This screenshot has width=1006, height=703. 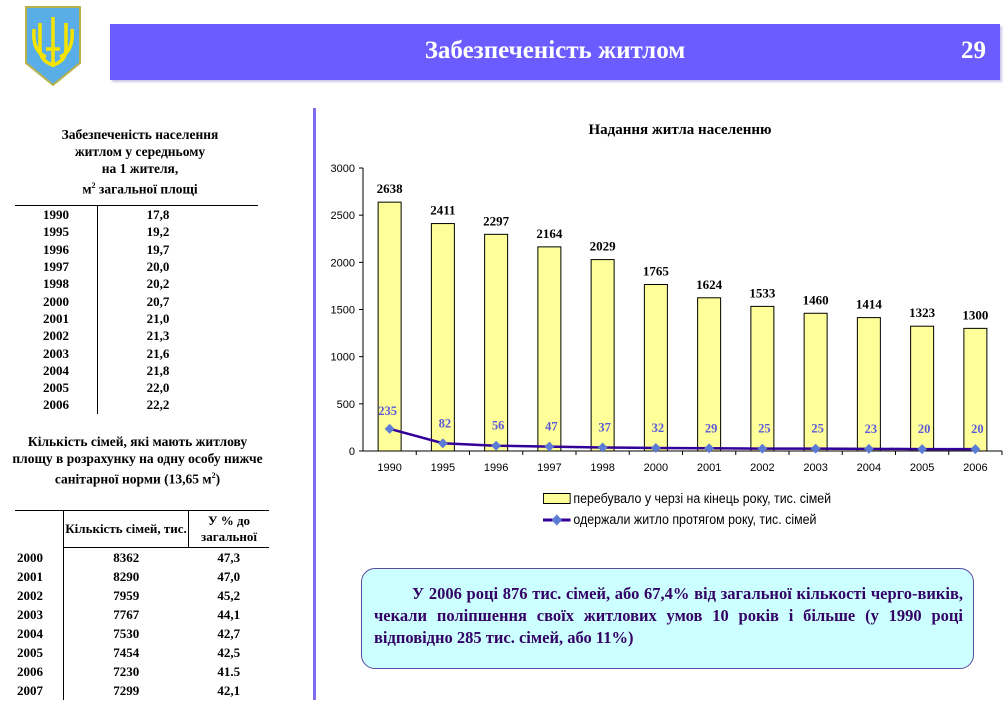 What do you see at coordinates (656, 468) in the screenshot?
I see `x-tick-label: 2000` at bounding box center [656, 468].